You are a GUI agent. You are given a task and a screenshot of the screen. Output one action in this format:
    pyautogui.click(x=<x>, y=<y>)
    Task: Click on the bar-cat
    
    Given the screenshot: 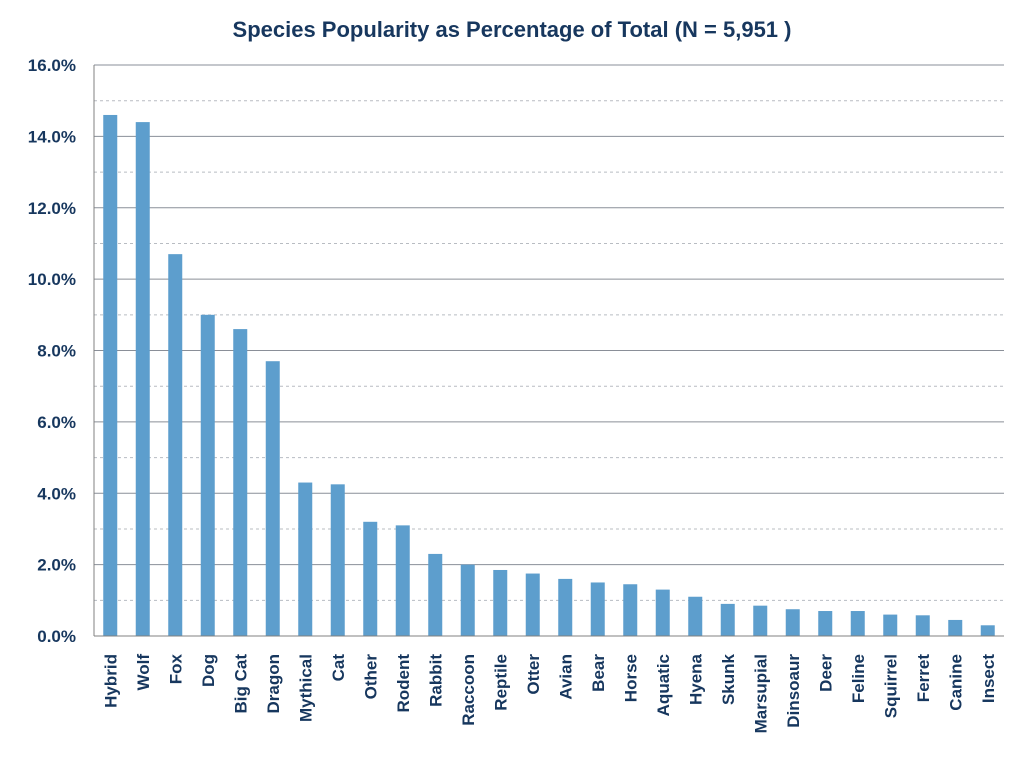 What is the action you would take?
    pyautogui.click(x=337, y=560)
    